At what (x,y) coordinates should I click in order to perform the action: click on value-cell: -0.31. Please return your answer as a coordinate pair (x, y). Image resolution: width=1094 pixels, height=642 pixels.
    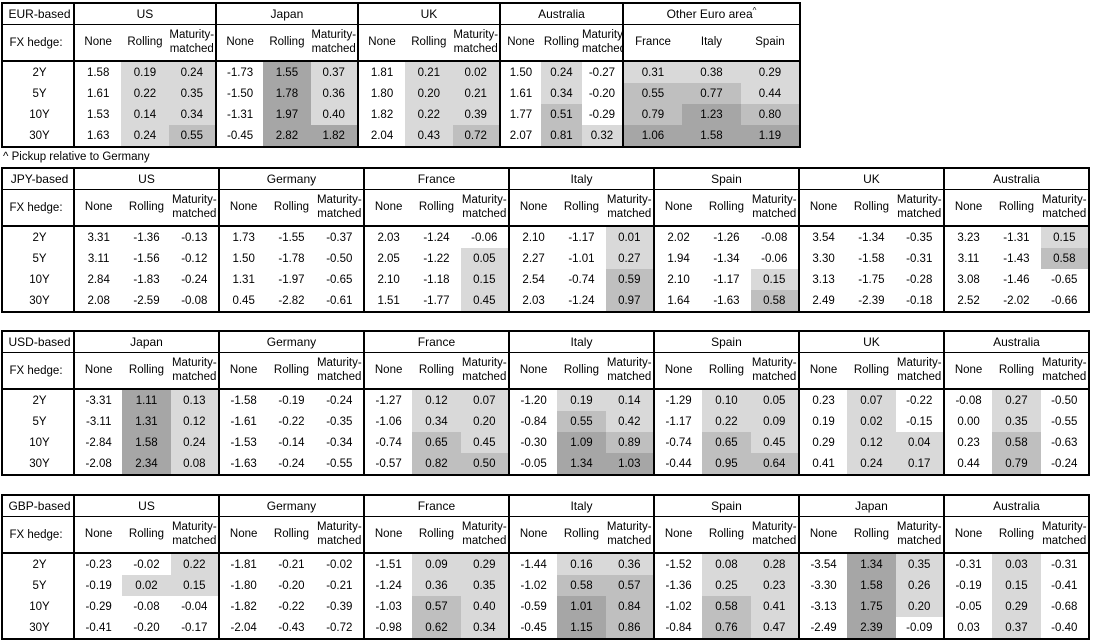
    Looking at the image, I should click on (919, 258).